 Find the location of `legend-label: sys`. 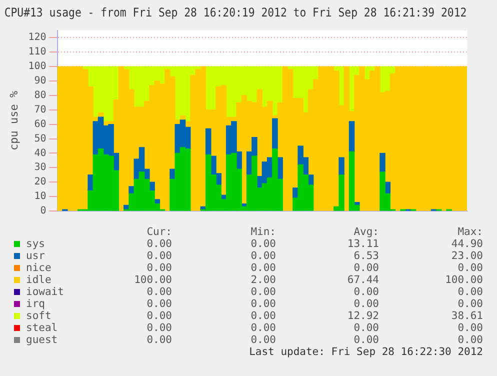

legend-label: sys is located at coordinates (35, 244).